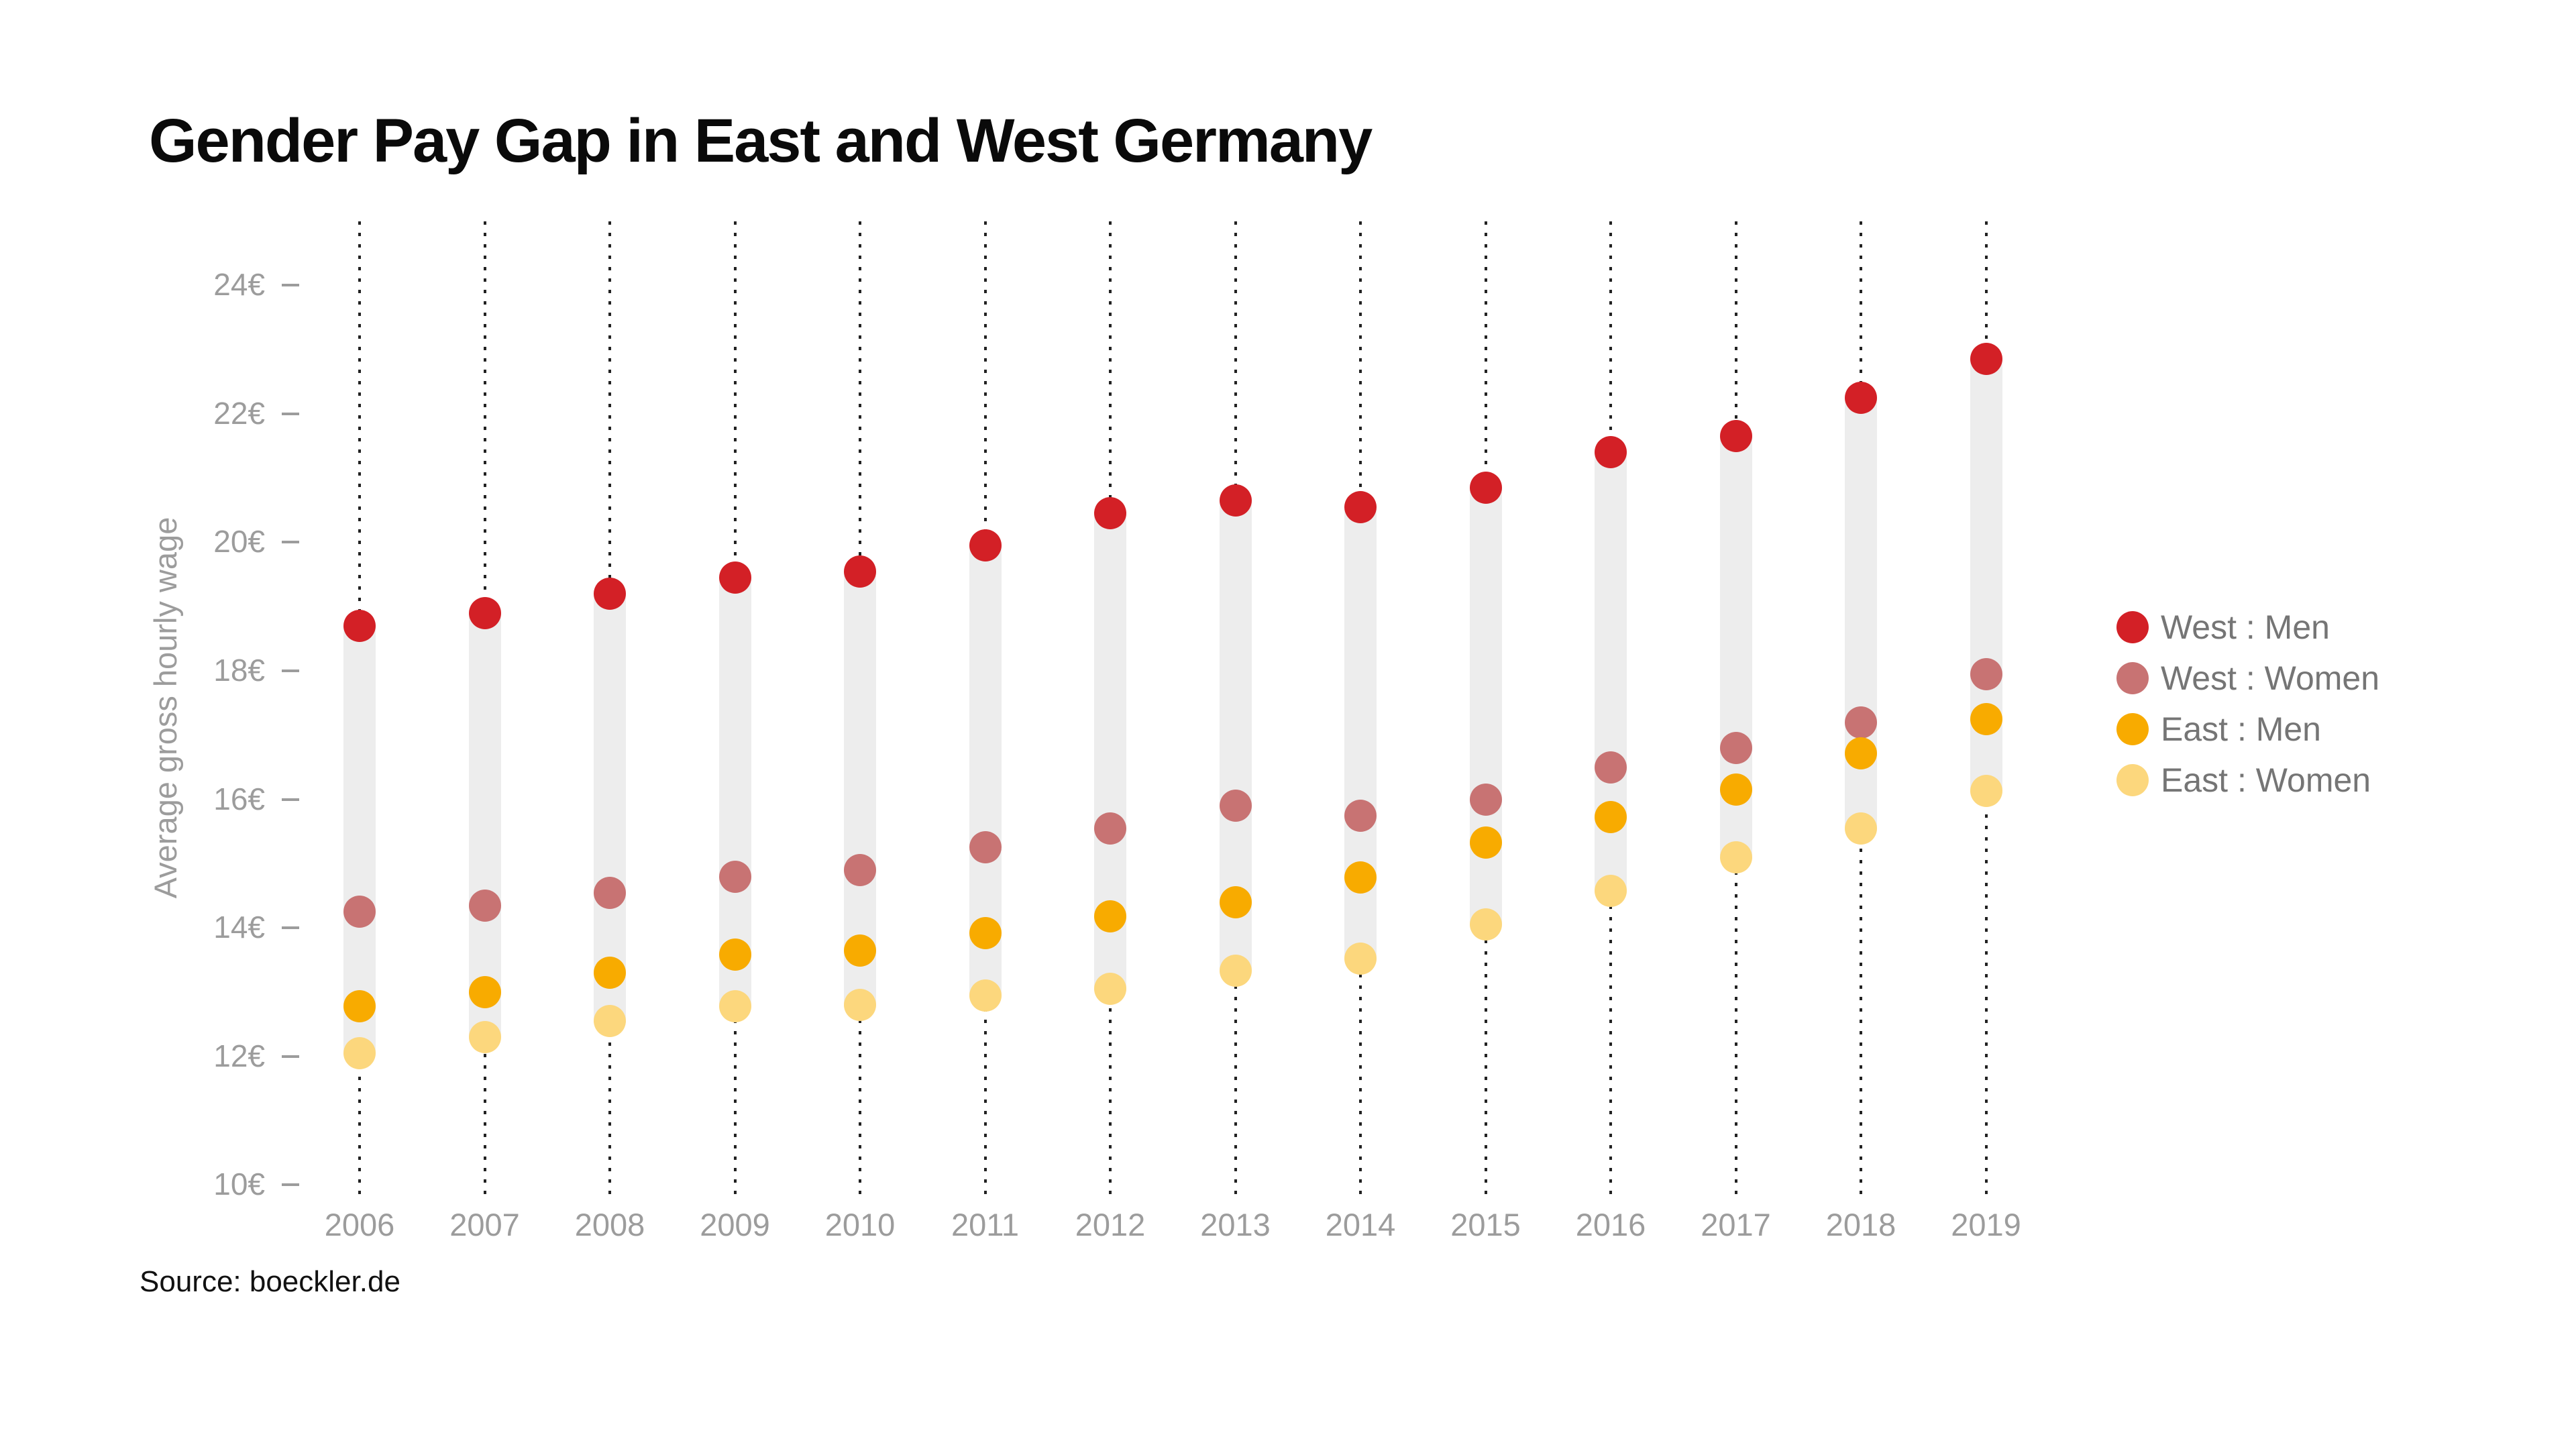  Describe the element at coordinates (985, 995) in the screenshot. I see `dot-east-women-2011` at that location.